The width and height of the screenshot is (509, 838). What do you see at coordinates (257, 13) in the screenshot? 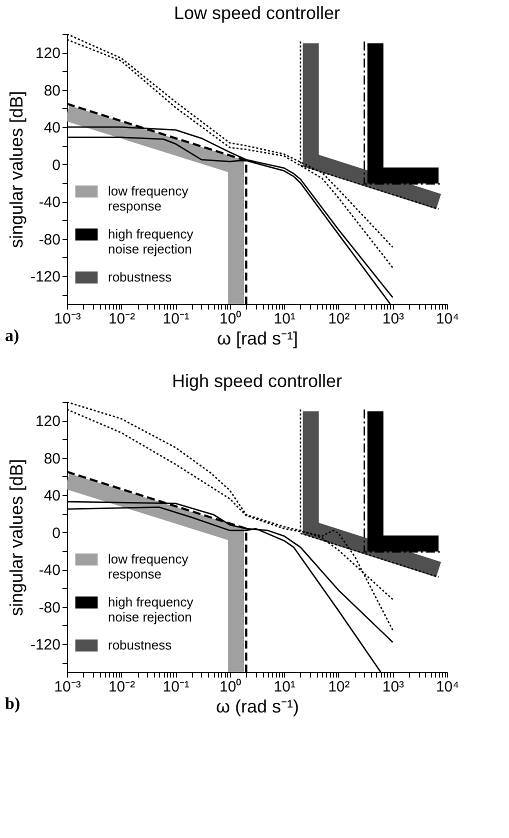
I see `chart-title: Low speed controller` at bounding box center [257, 13].